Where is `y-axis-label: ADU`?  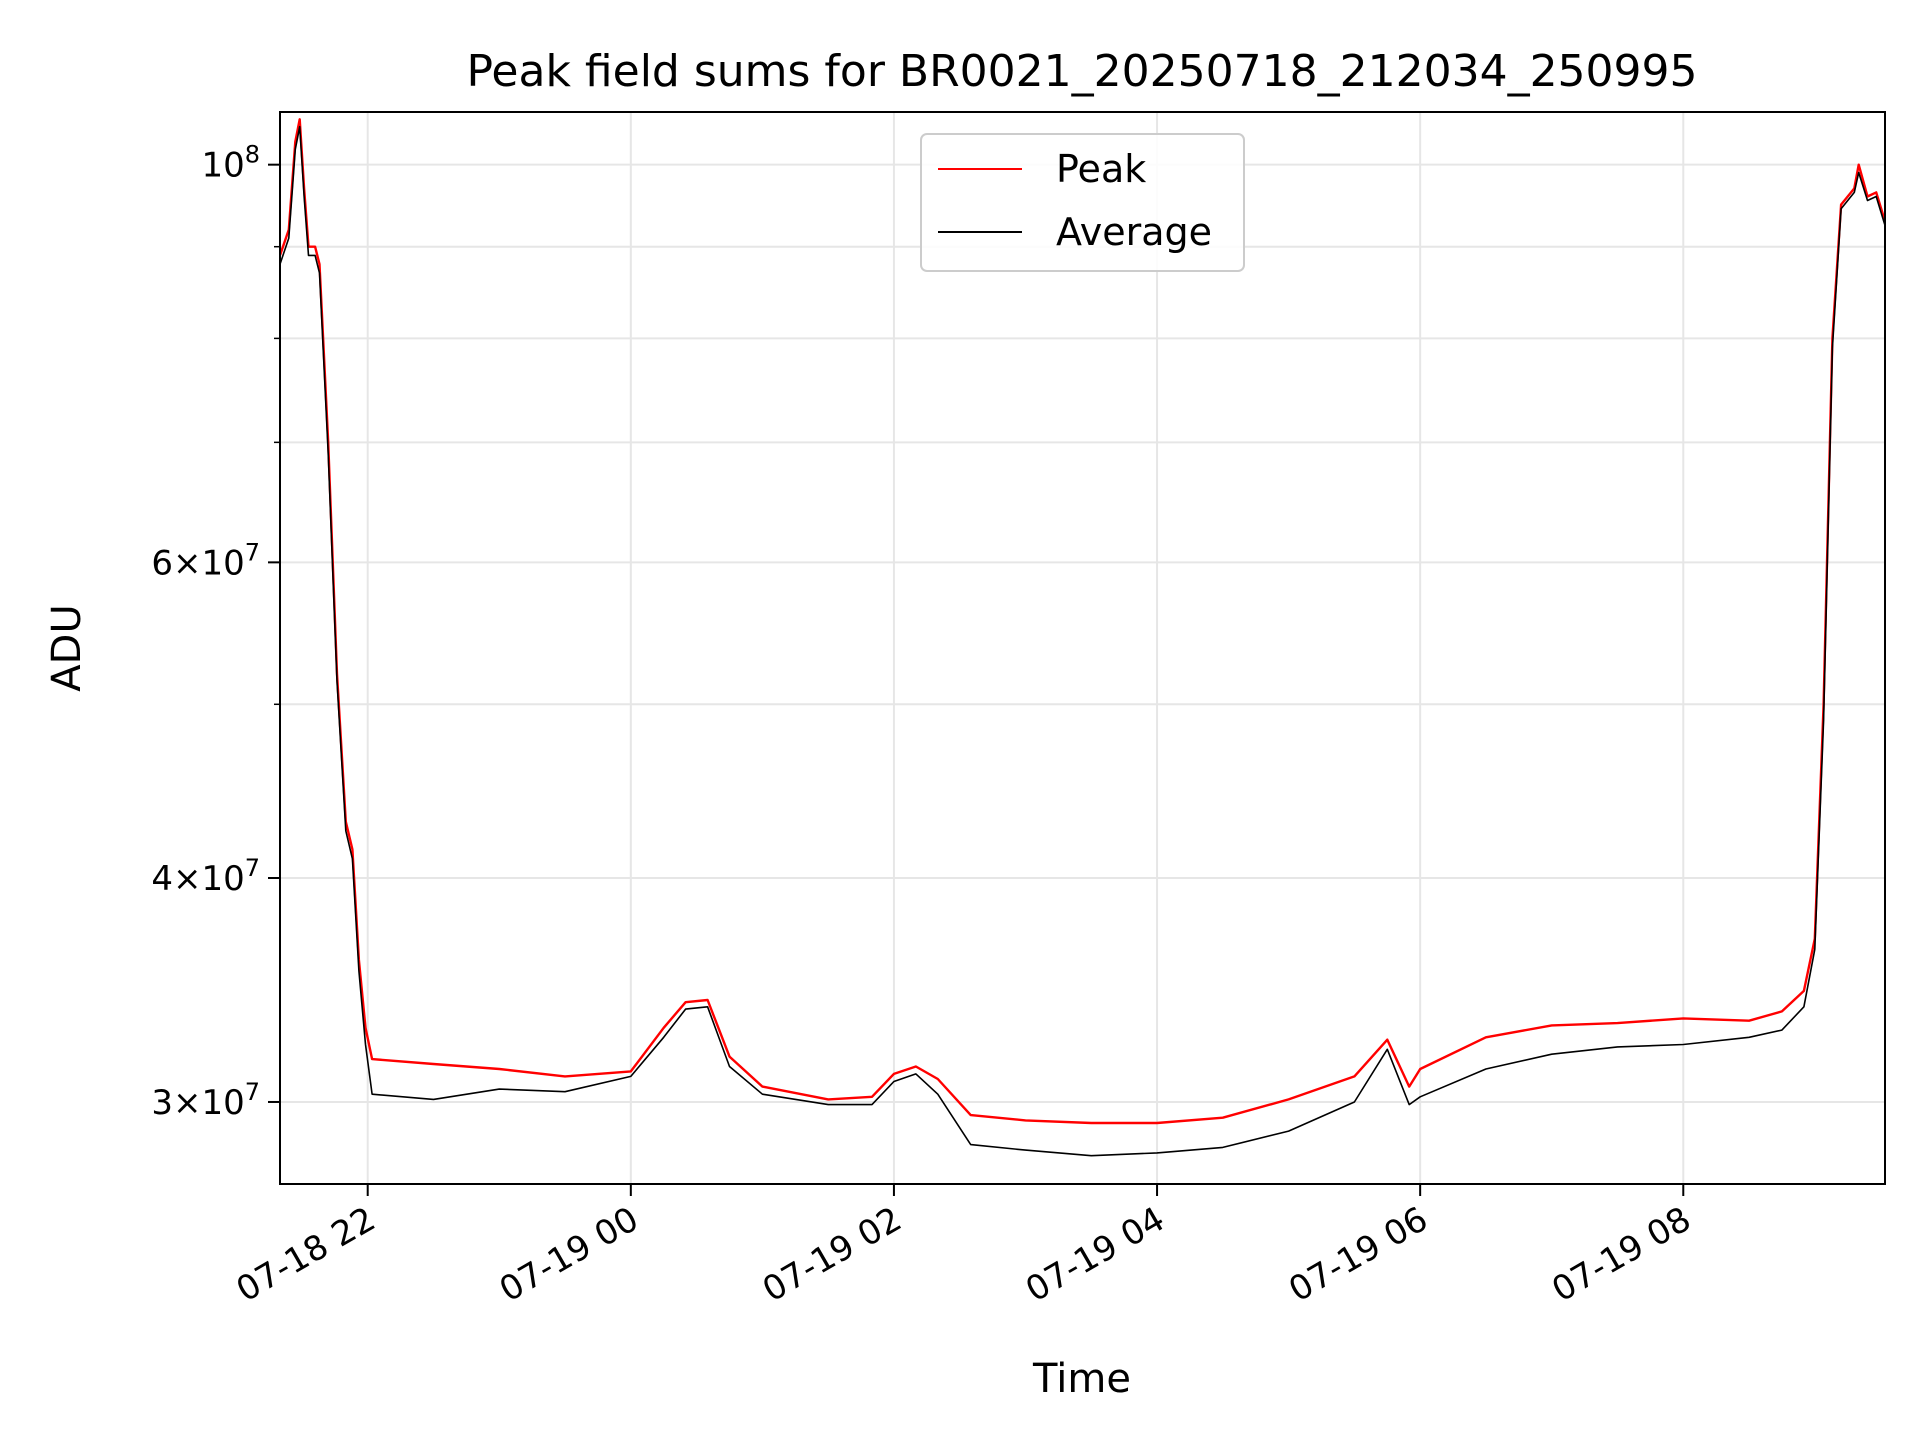
y-axis-label: ADU is located at coordinates (67, 647).